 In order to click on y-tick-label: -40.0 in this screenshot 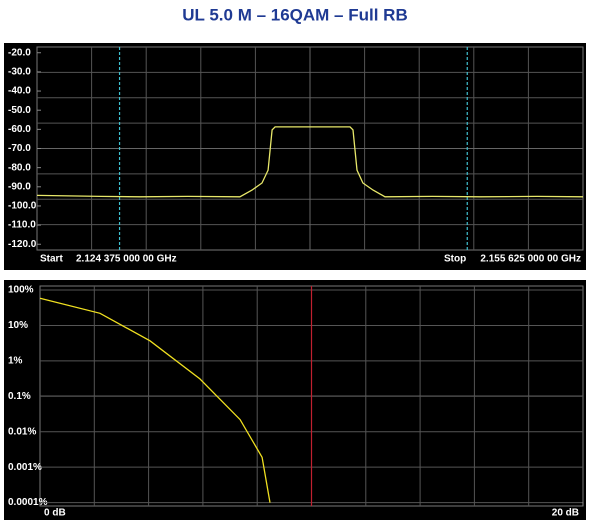, I will do `click(19, 91)`.